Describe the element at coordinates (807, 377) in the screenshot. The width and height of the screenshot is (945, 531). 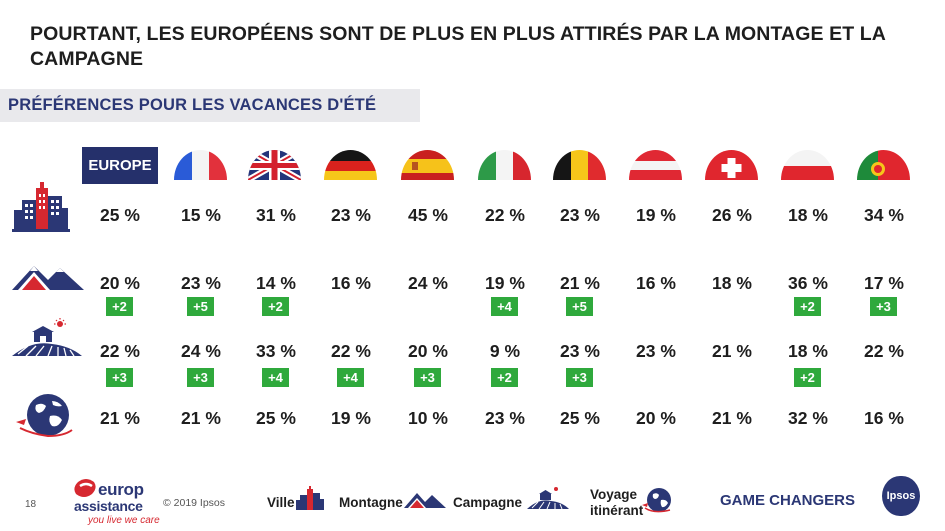
I see `change-badge-campagne-9: +2` at that location.